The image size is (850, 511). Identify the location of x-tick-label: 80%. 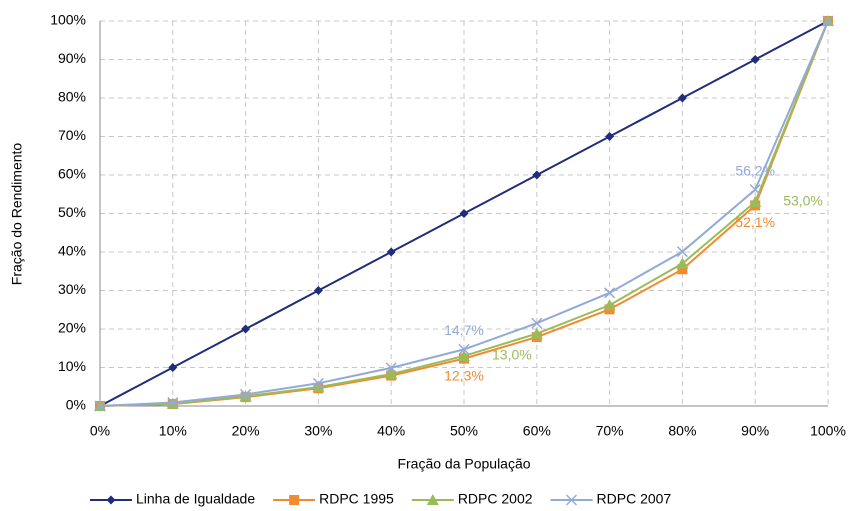
(682, 431).